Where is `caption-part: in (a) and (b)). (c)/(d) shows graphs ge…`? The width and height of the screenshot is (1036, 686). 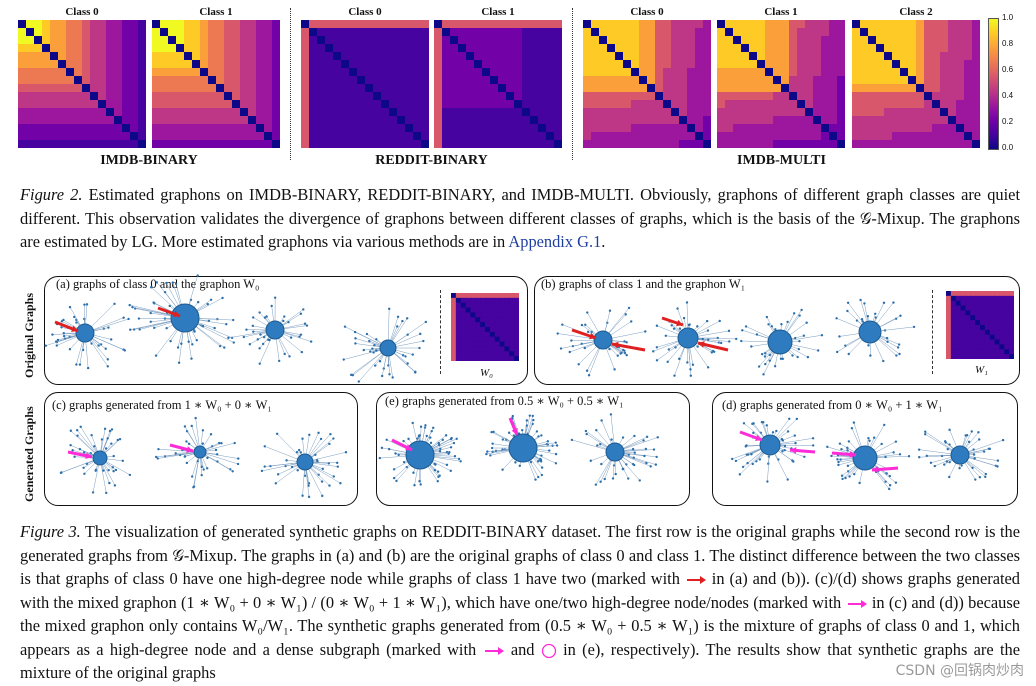
caption-part: in (a) and (b)). (c)/(d) shows graphs ge… is located at coordinates (520, 590).